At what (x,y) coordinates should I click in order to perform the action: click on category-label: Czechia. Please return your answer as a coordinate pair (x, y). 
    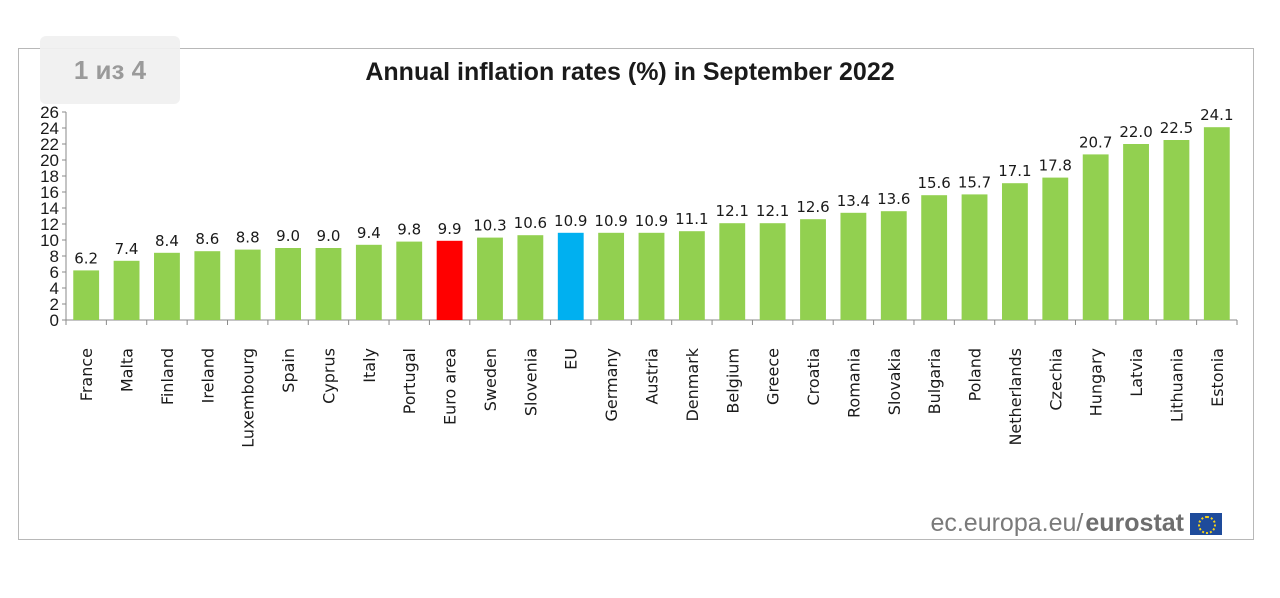
    Looking at the image, I should click on (1055, 379).